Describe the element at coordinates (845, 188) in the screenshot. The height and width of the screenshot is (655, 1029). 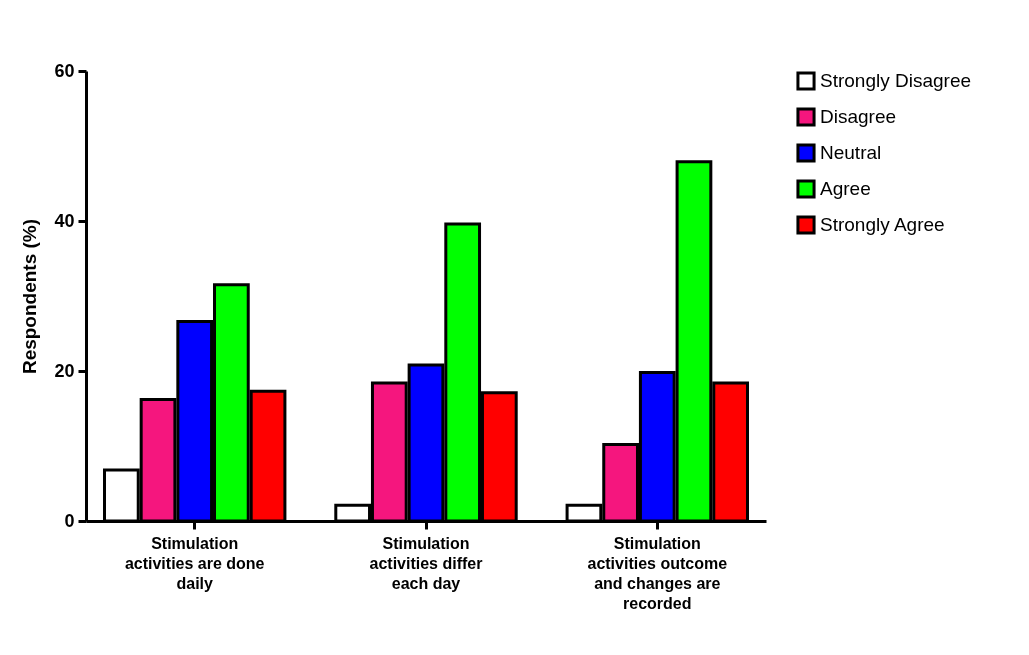
I see `legend-label: Agree` at that location.